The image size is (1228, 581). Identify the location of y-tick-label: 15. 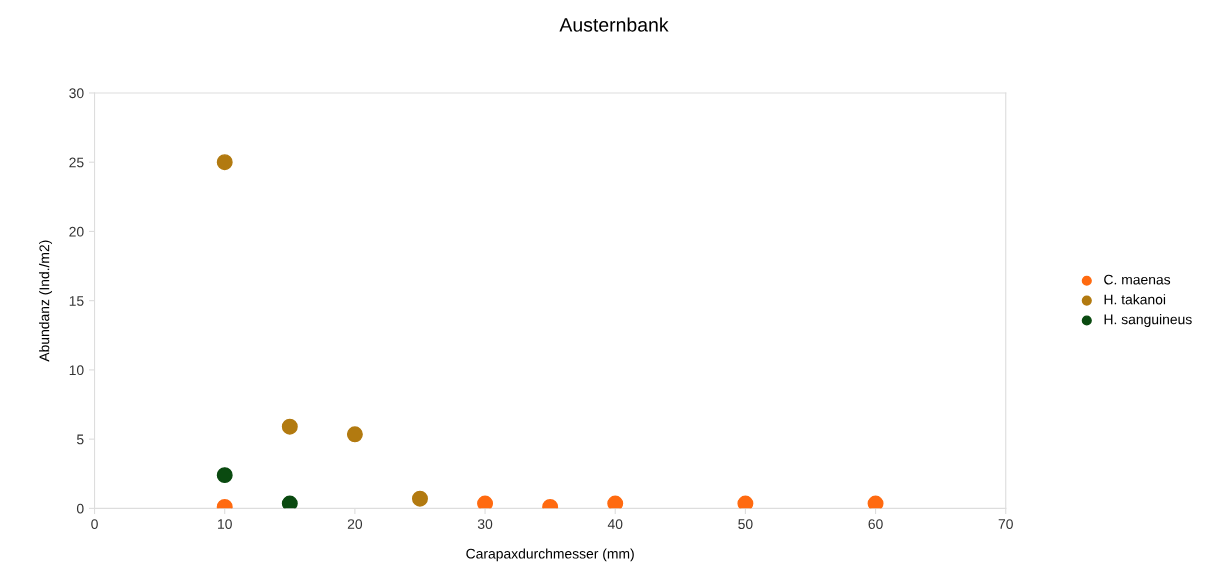
(76, 301).